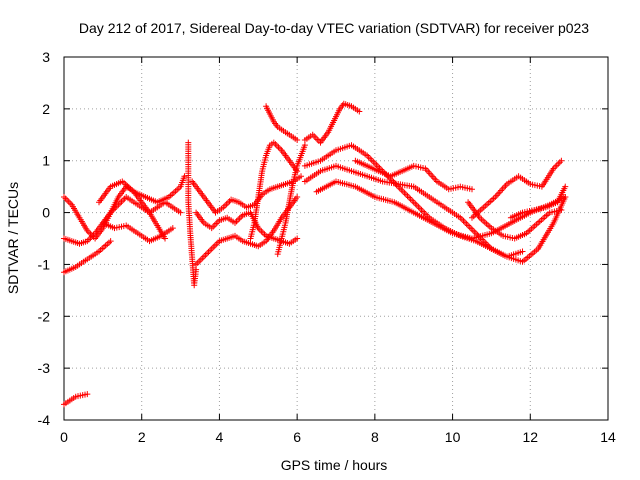  I want to click on series-sat-b, so click(87, 257).